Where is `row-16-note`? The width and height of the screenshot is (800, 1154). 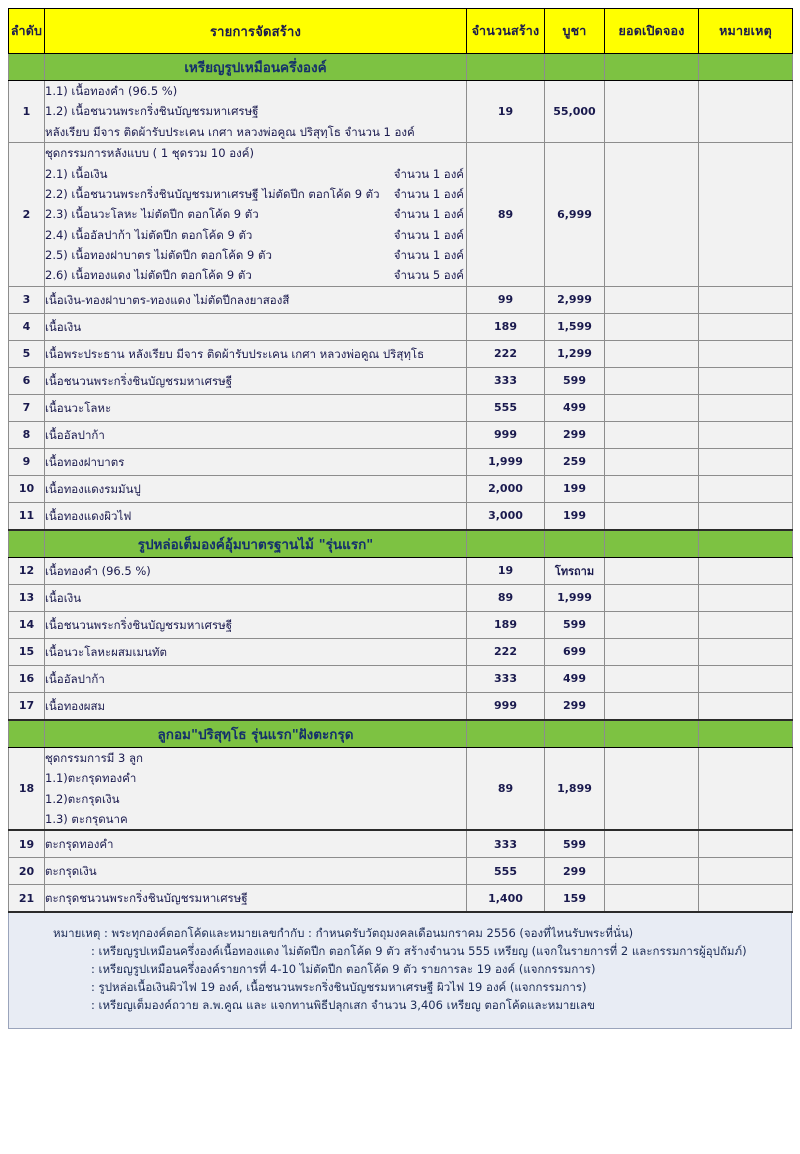 row-16-note is located at coordinates (745, 678).